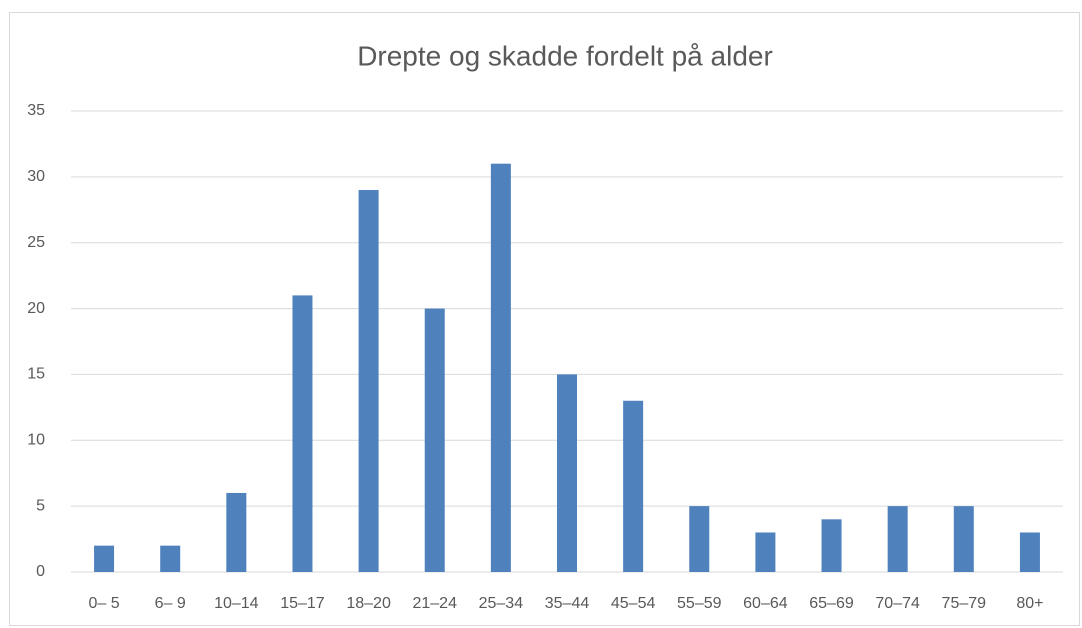 This screenshot has height=628, width=1082. I want to click on x-tick-label: 55–59, so click(699, 603).